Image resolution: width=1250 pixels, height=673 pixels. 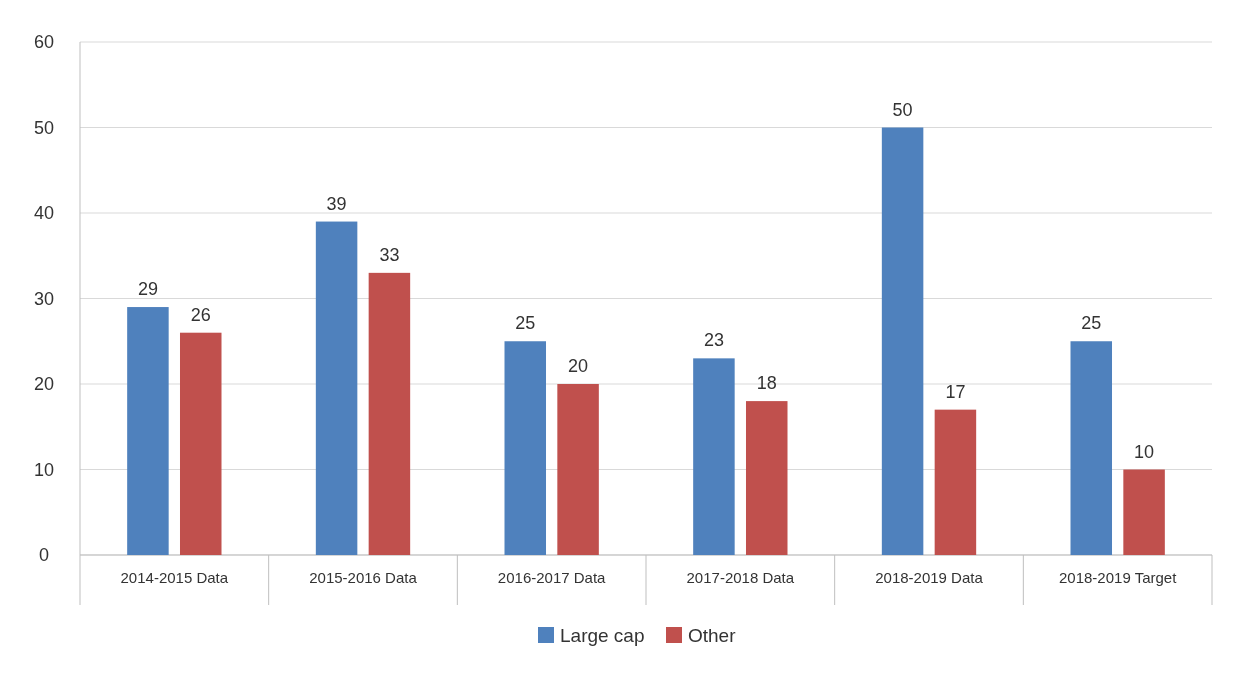 I want to click on data-label: 23, so click(x=713, y=340).